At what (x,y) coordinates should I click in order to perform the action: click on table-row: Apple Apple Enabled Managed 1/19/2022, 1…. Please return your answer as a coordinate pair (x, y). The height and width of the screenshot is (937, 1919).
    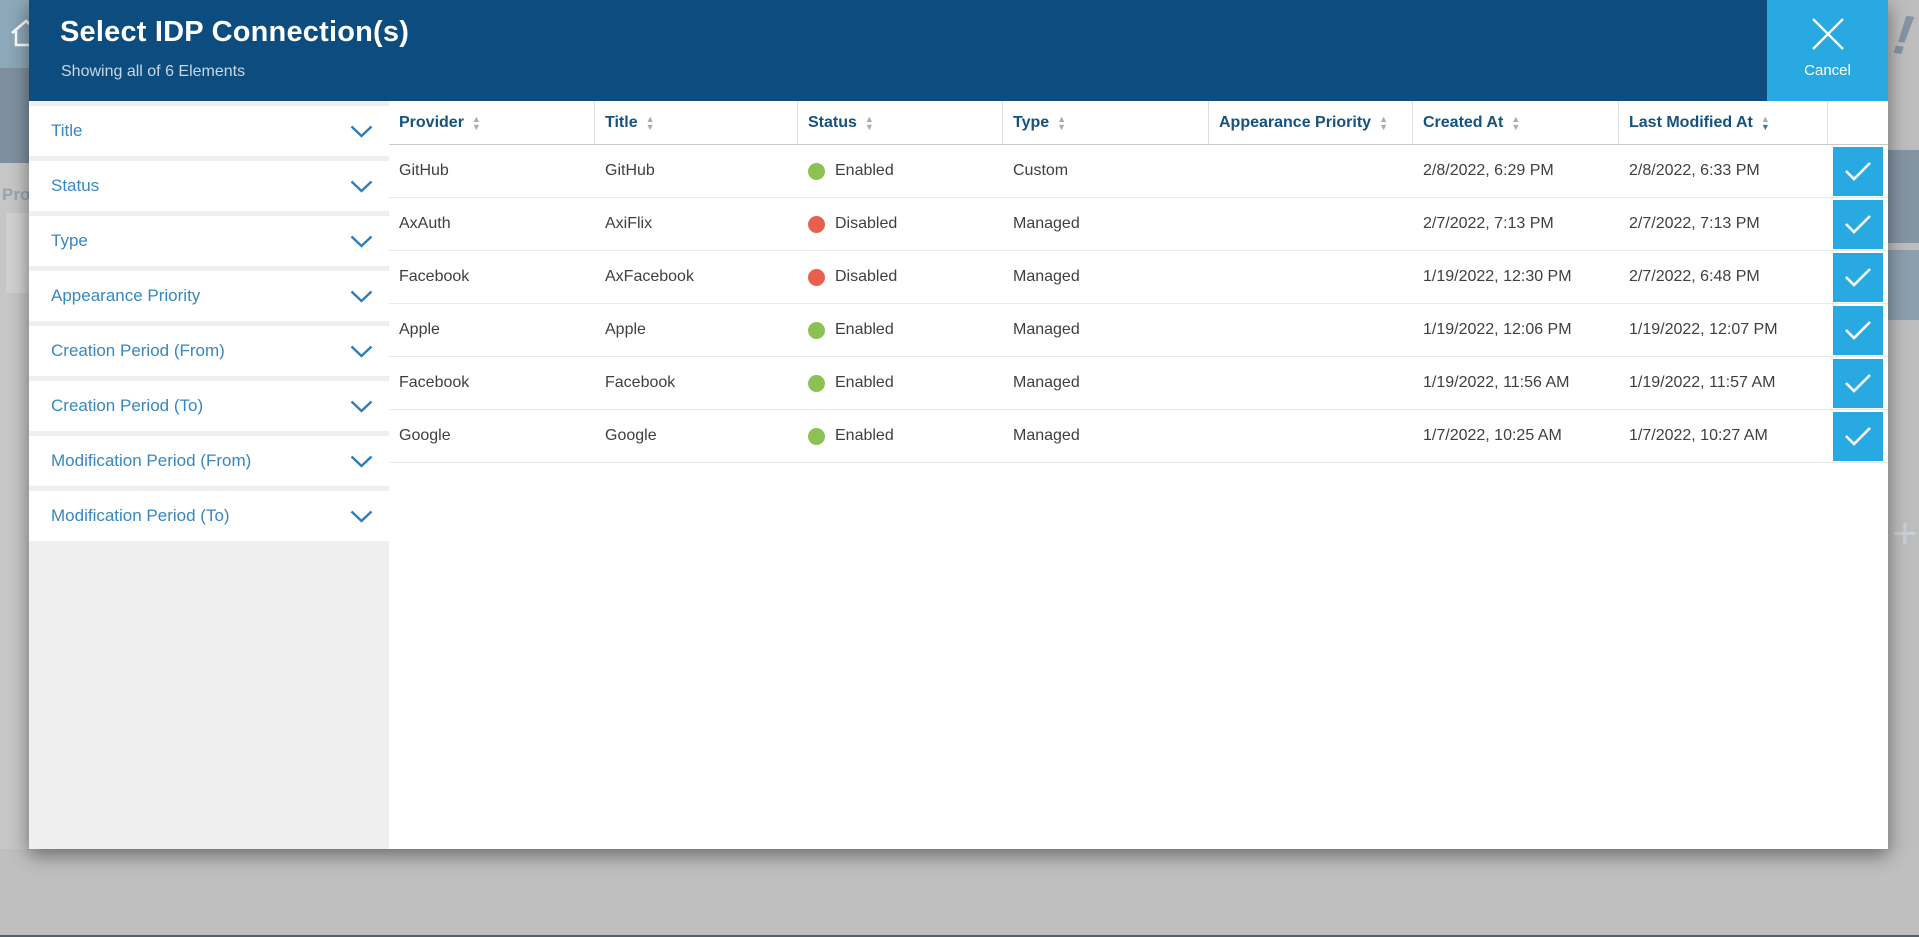
    Looking at the image, I should click on (1138, 330).